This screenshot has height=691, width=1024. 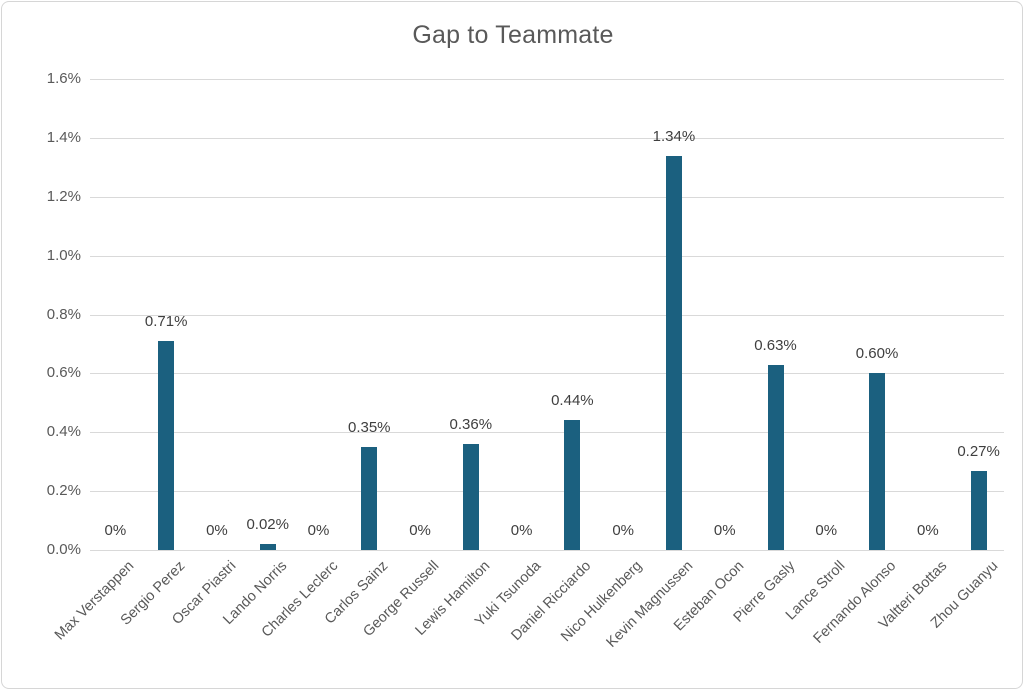 What do you see at coordinates (513, 35) in the screenshot?
I see `chart-title: Gap to Teammate` at bounding box center [513, 35].